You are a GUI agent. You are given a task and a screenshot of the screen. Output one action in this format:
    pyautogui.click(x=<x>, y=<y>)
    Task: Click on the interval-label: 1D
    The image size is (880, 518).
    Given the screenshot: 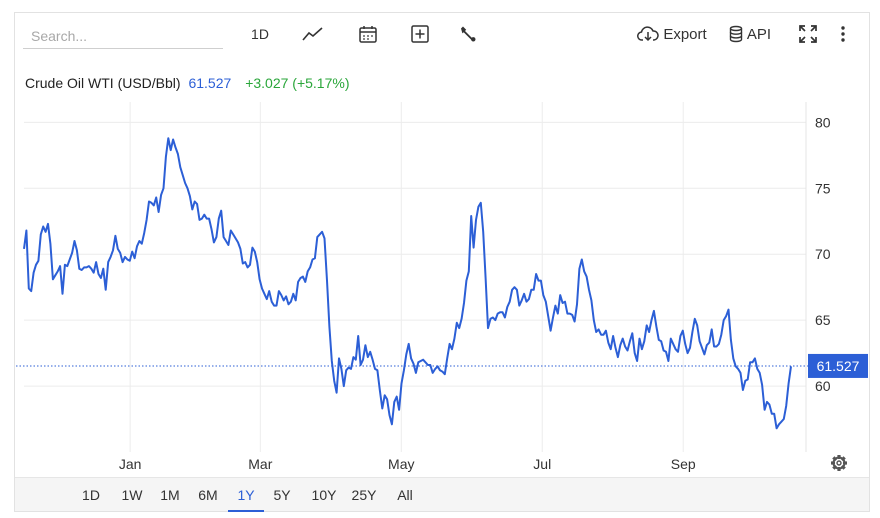 What is the action you would take?
    pyautogui.click(x=260, y=34)
    